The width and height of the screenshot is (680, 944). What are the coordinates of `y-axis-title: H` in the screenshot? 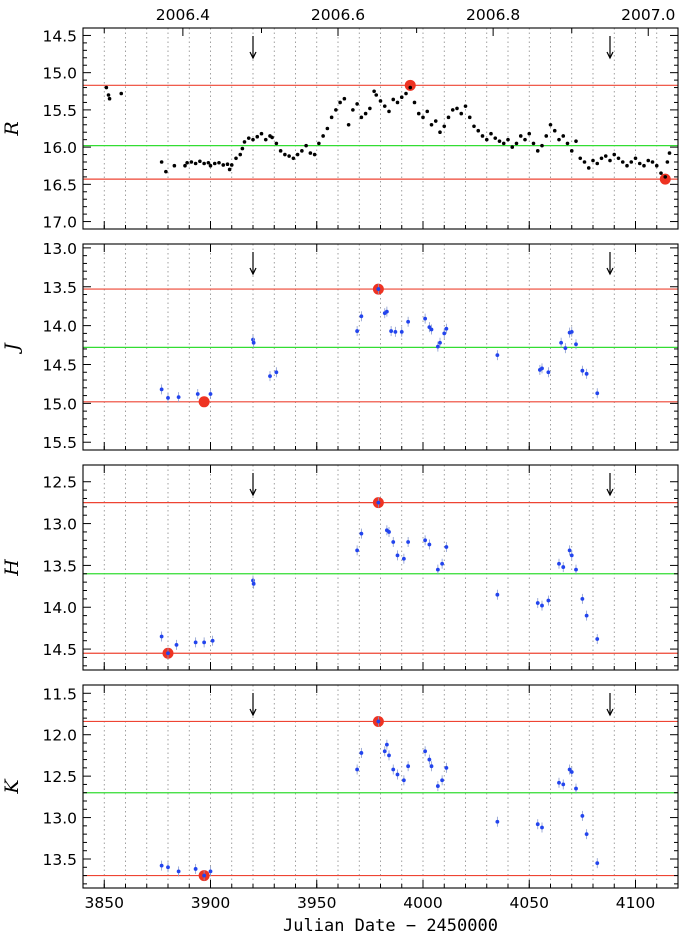 It's located at (12, 568).